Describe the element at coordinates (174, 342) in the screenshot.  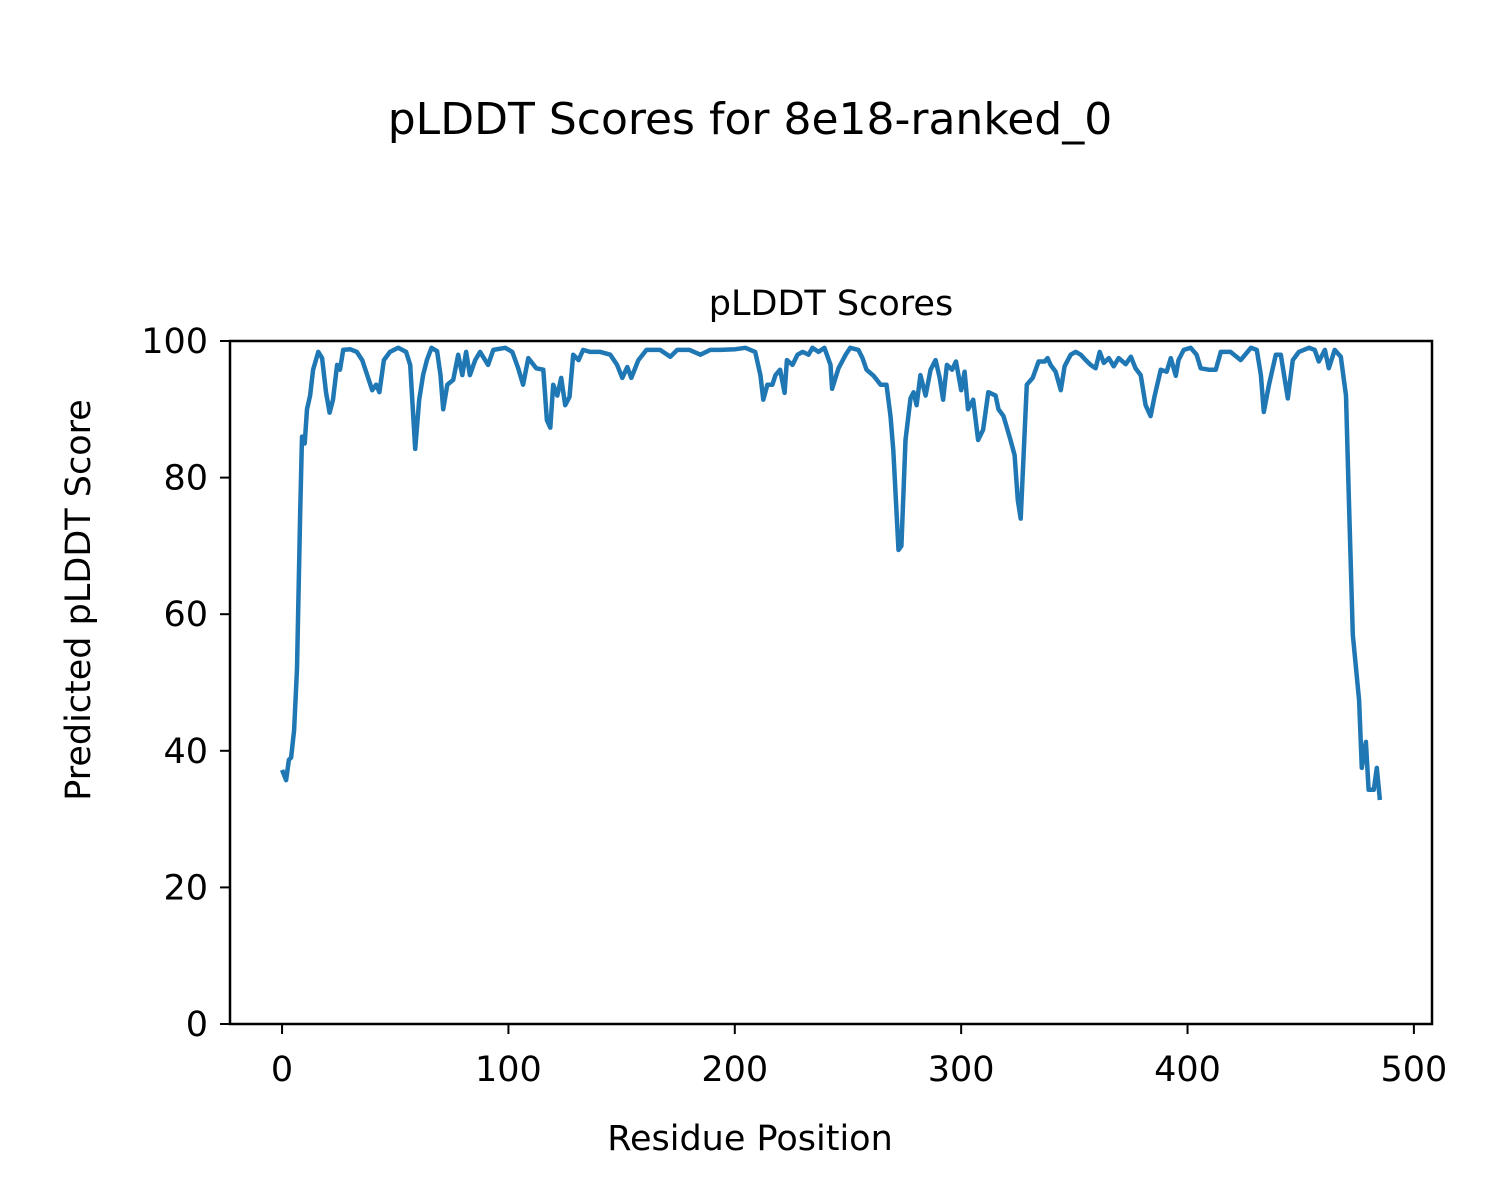
I see `y-tick-label: 100` at that location.